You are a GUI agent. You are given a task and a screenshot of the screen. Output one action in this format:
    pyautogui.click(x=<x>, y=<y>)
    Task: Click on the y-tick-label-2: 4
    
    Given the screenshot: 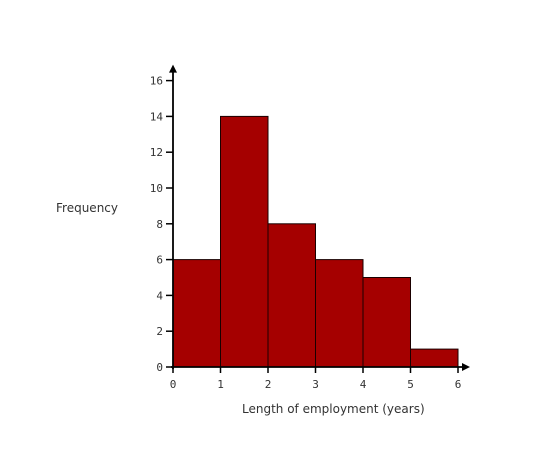 What is the action you would take?
    pyautogui.click(x=159, y=295)
    